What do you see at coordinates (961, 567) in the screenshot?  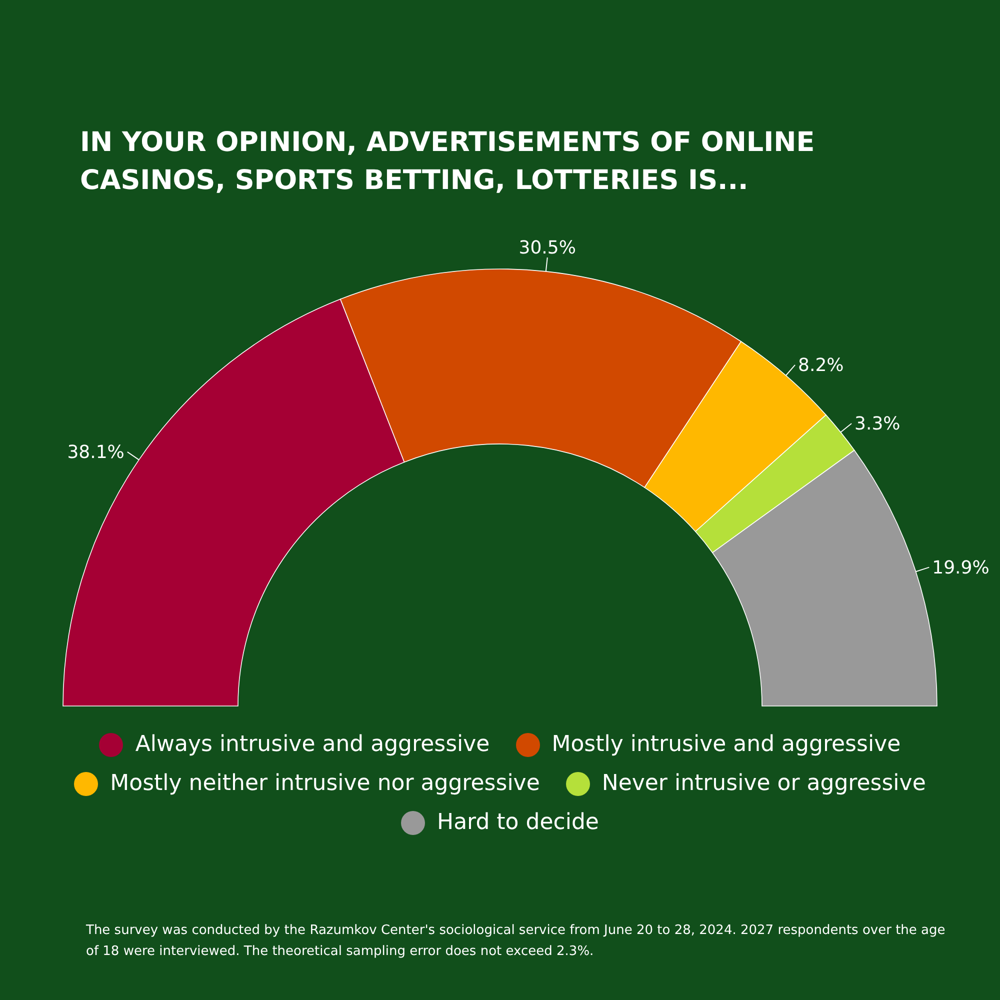 I see `data-label: 19.9%` at bounding box center [961, 567].